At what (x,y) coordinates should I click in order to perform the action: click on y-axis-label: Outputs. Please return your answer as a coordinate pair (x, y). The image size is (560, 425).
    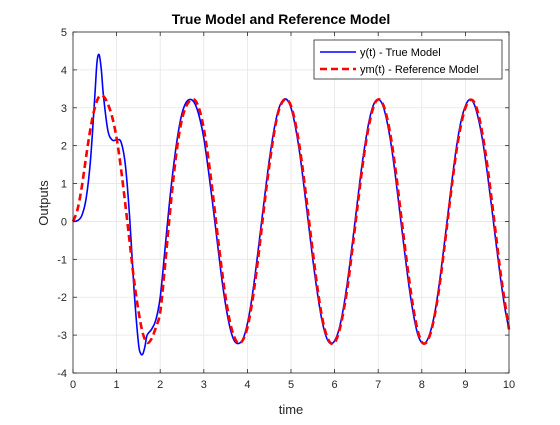
    Looking at the image, I should click on (43, 203).